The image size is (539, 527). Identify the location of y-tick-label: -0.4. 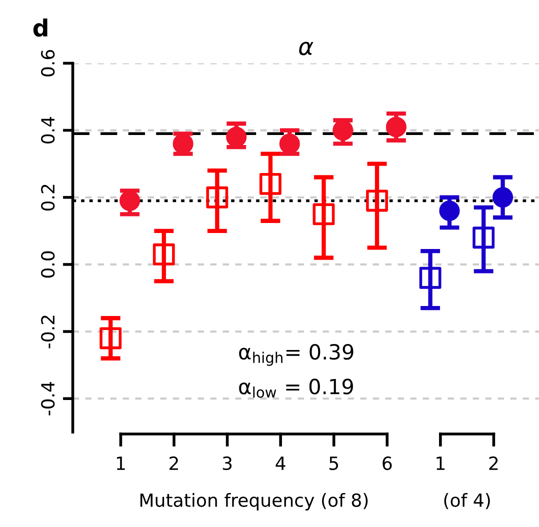
(48, 399).